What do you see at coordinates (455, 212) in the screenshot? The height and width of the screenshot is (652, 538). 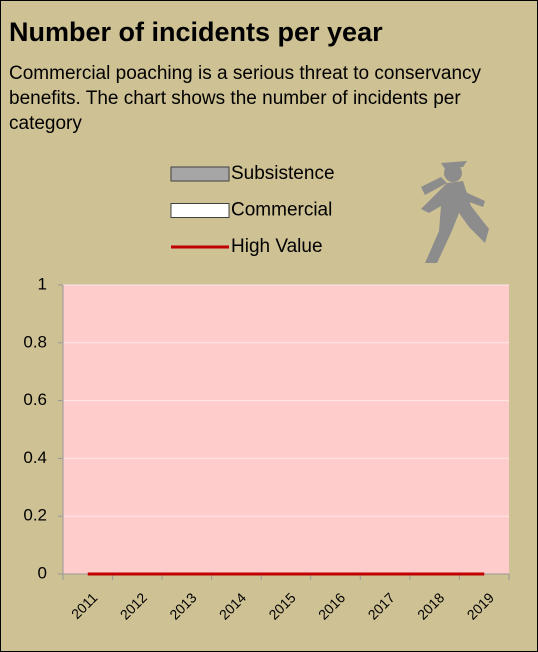 I see `runner-icon` at bounding box center [455, 212].